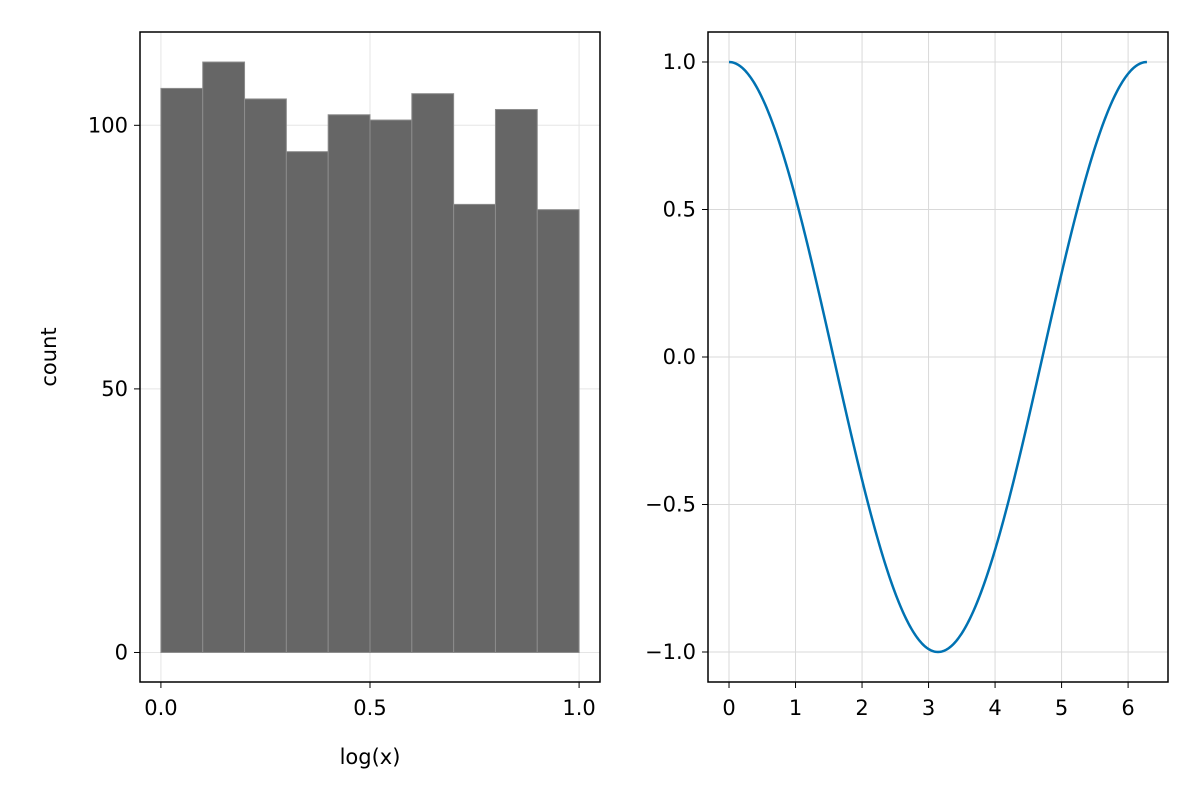  What do you see at coordinates (121, 652) in the screenshot?
I see `y-tick-label: 0` at bounding box center [121, 652].